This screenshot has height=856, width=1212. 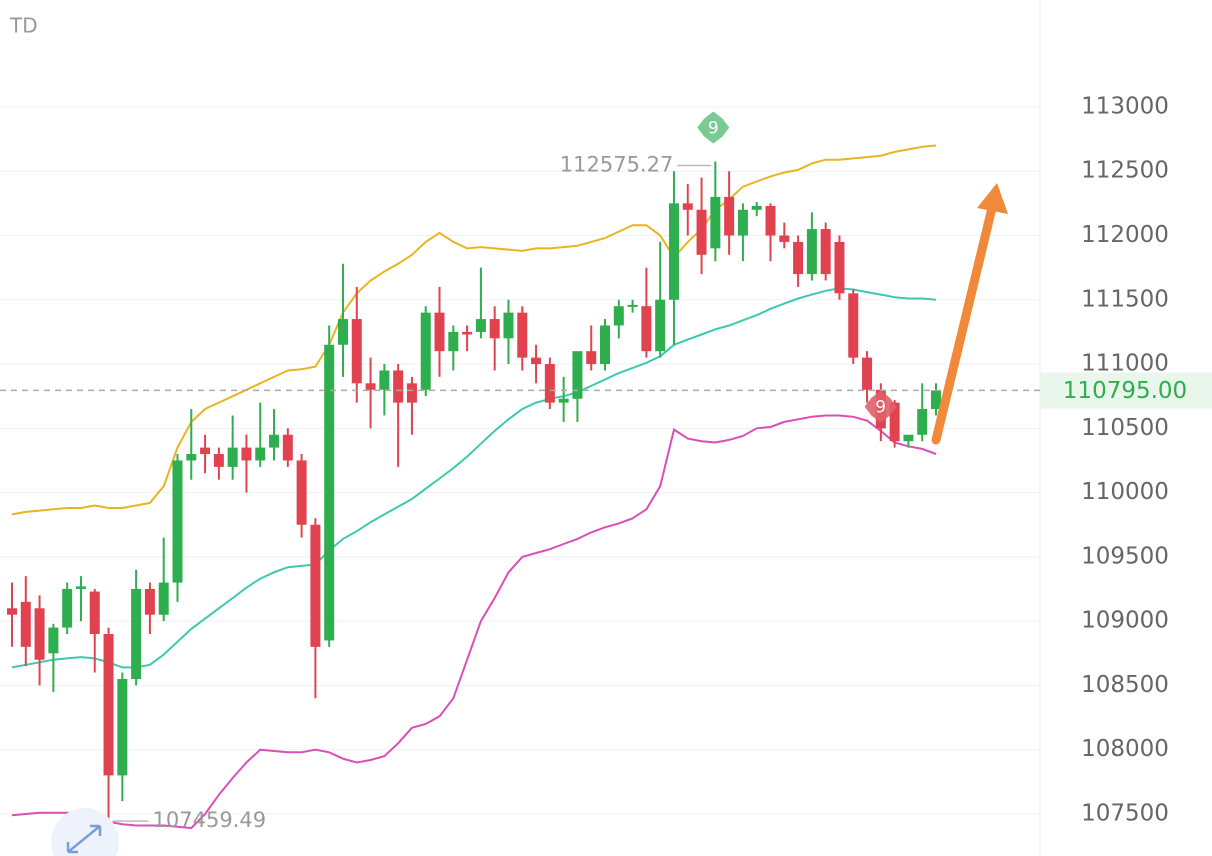 I want to click on y-tick-label: 107500, so click(x=1125, y=813).